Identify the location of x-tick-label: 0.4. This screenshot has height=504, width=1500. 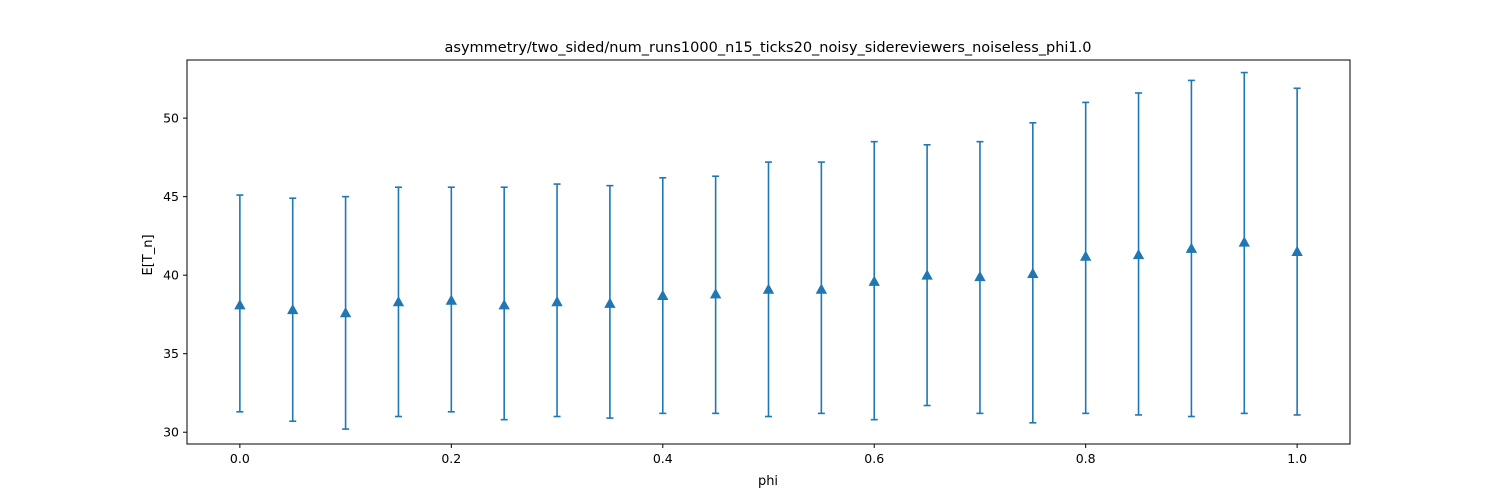
(663, 458).